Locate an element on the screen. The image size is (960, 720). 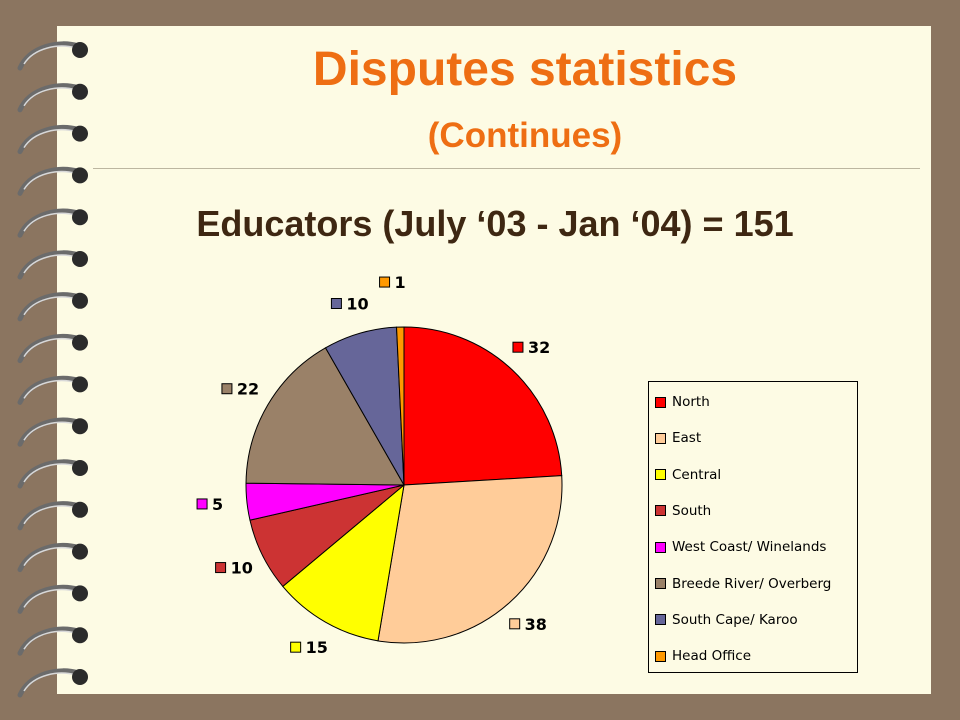
data-label: 15 is located at coordinates (309, 647).